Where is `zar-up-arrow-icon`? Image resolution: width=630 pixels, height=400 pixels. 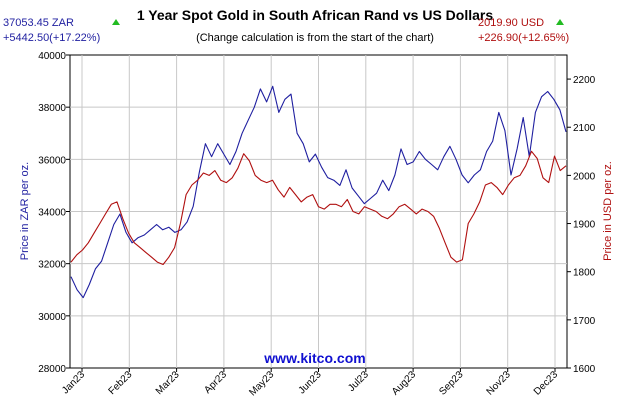
zar-up-arrow-icon is located at coordinates (116, 22).